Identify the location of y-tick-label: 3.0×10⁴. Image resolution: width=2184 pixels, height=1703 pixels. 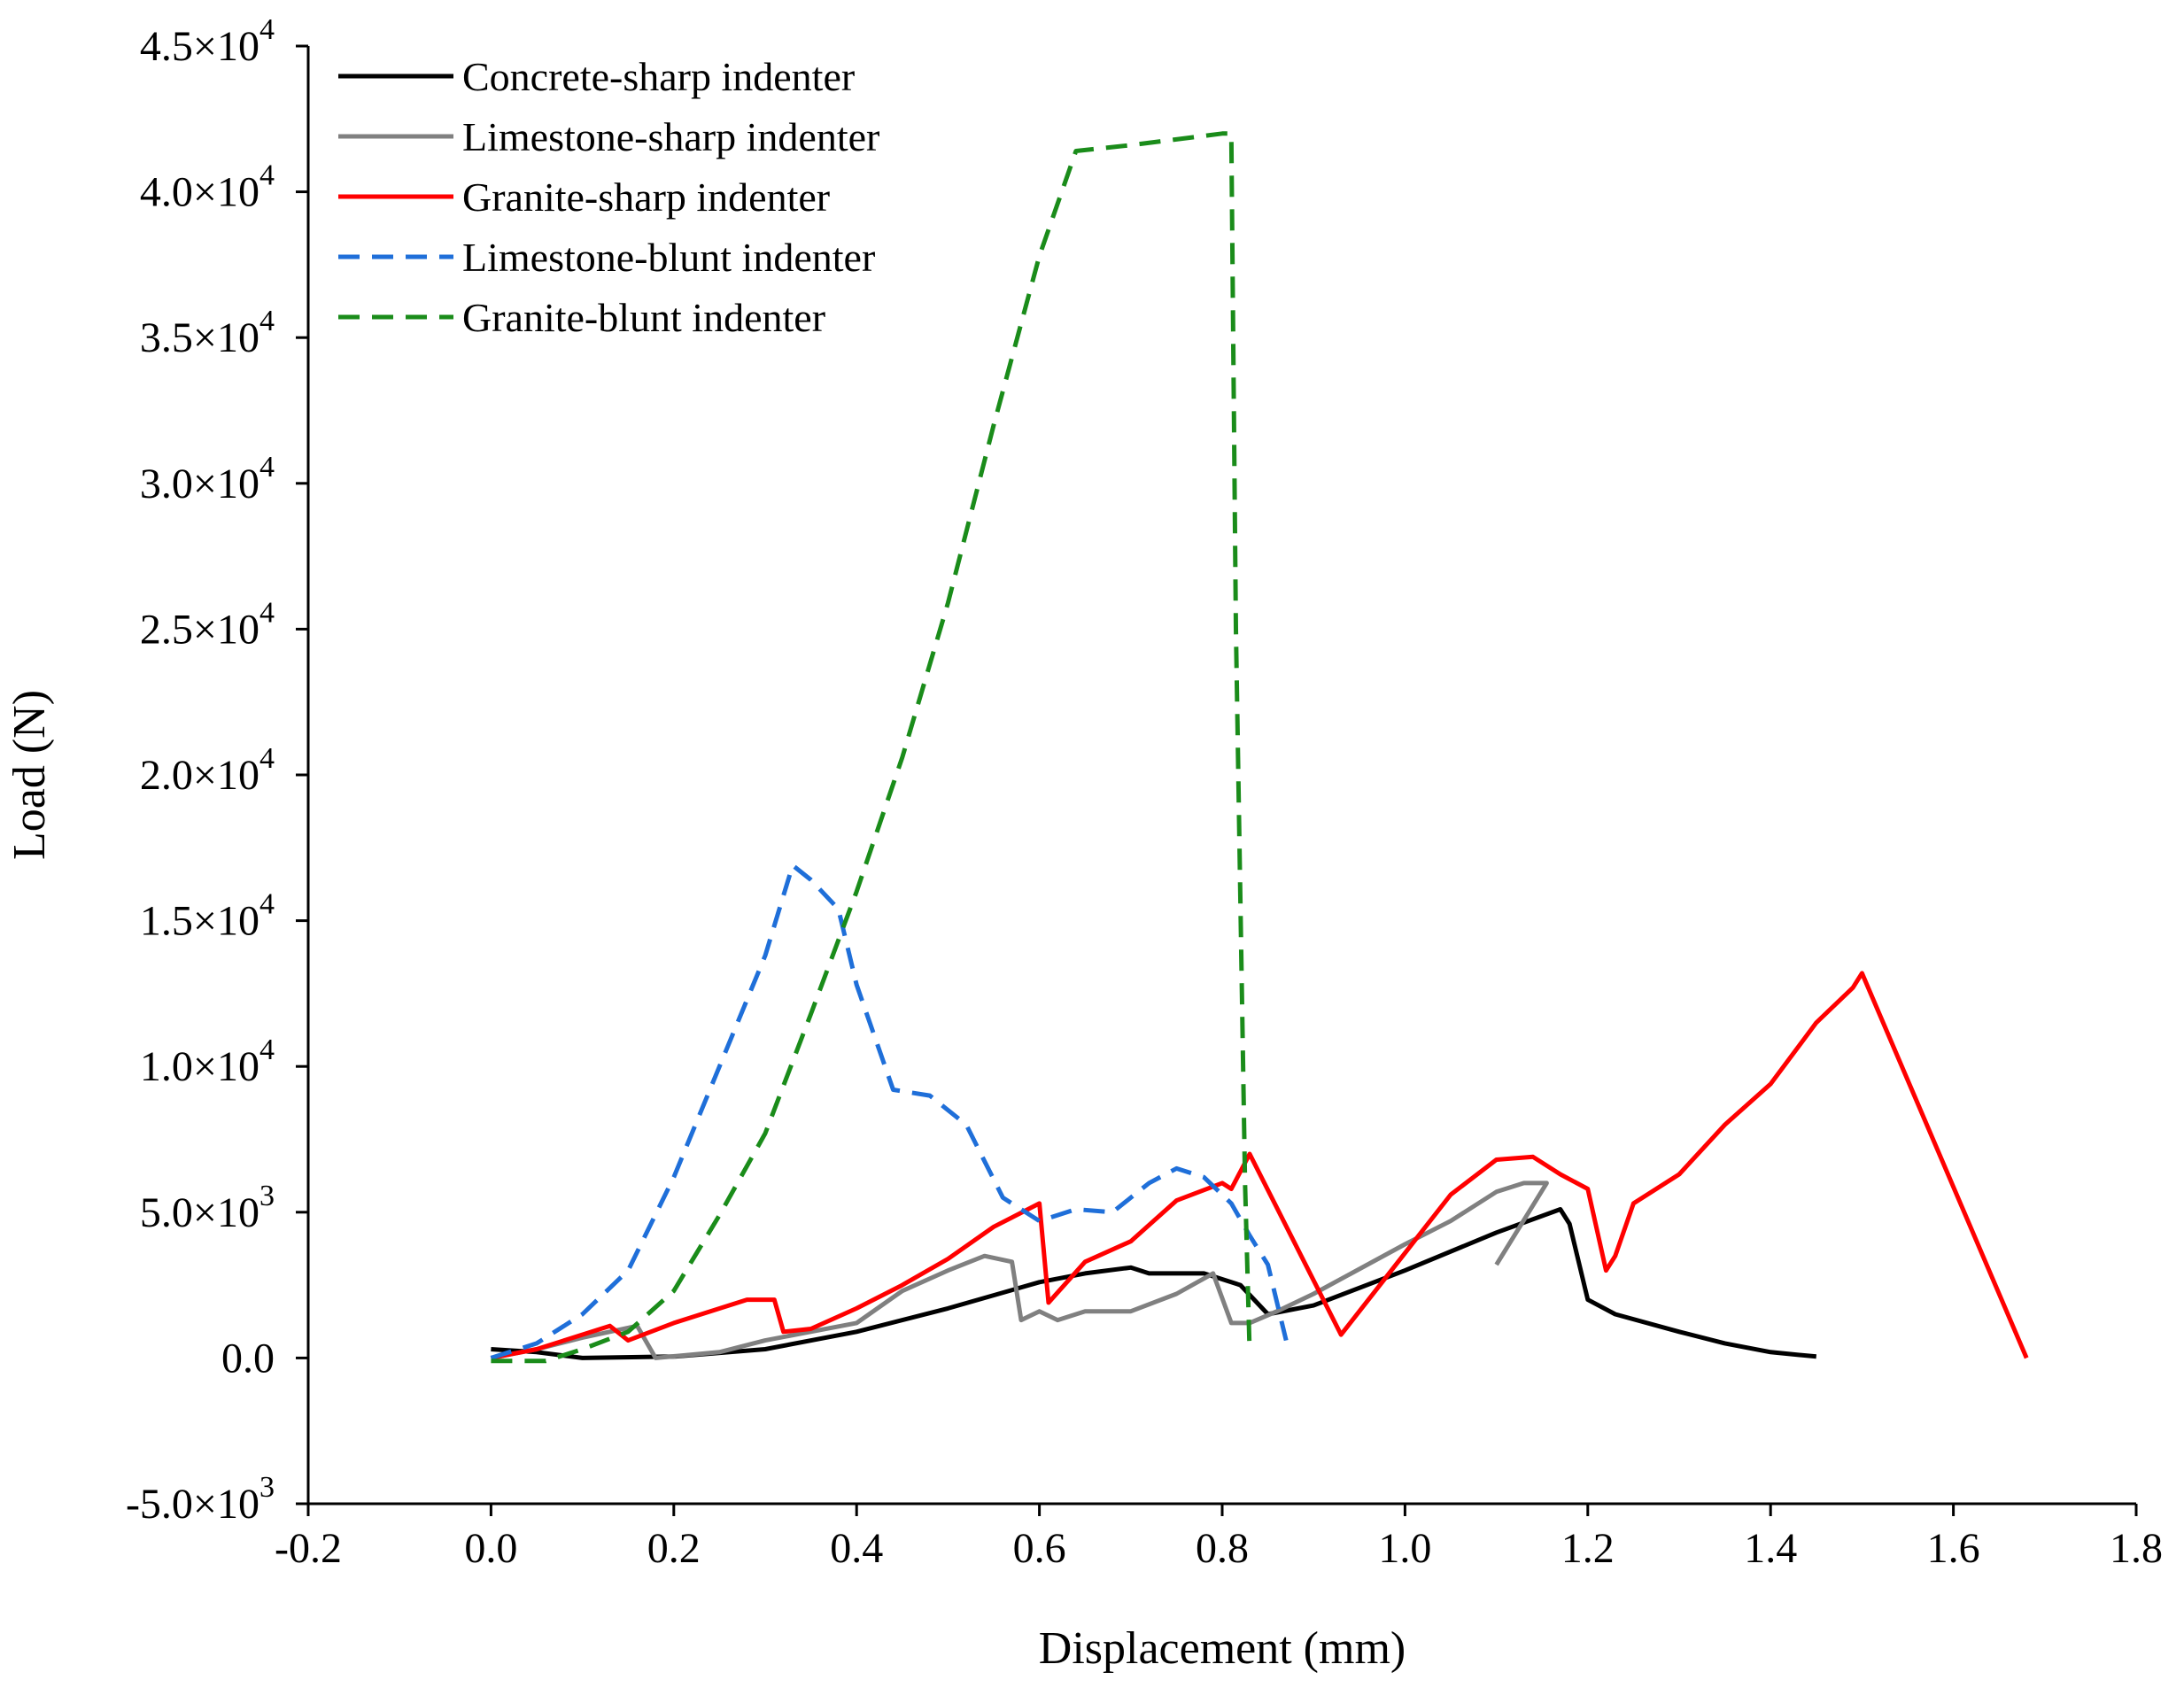
(207, 479).